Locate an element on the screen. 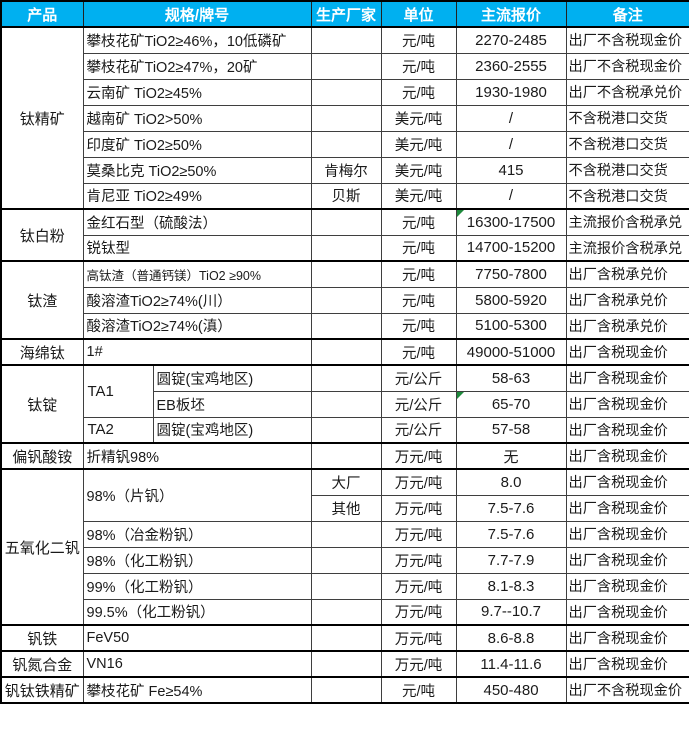  maker-cell: 贝斯 is located at coordinates (346, 196).